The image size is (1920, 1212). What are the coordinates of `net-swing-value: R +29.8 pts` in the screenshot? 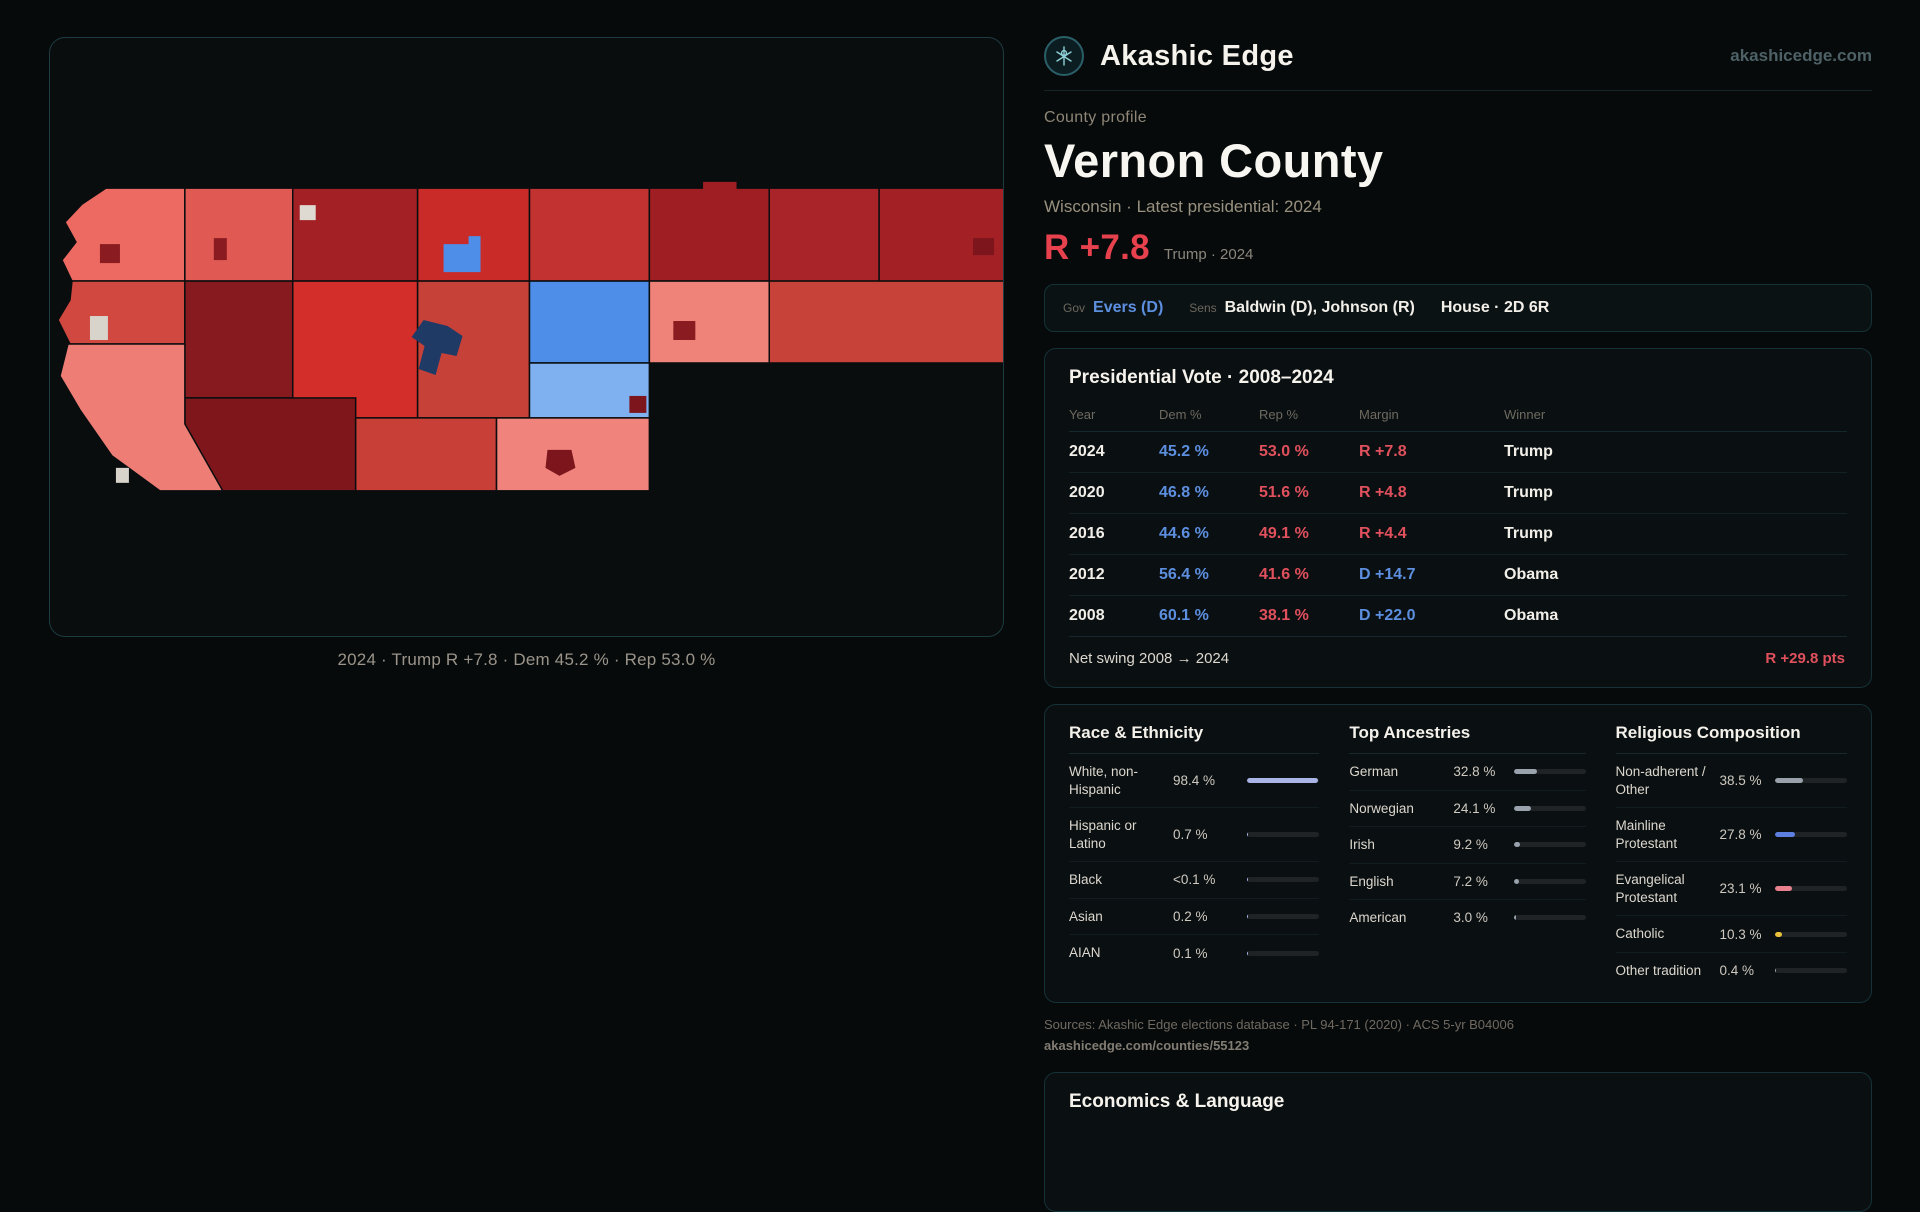 It's located at (1805, 658).